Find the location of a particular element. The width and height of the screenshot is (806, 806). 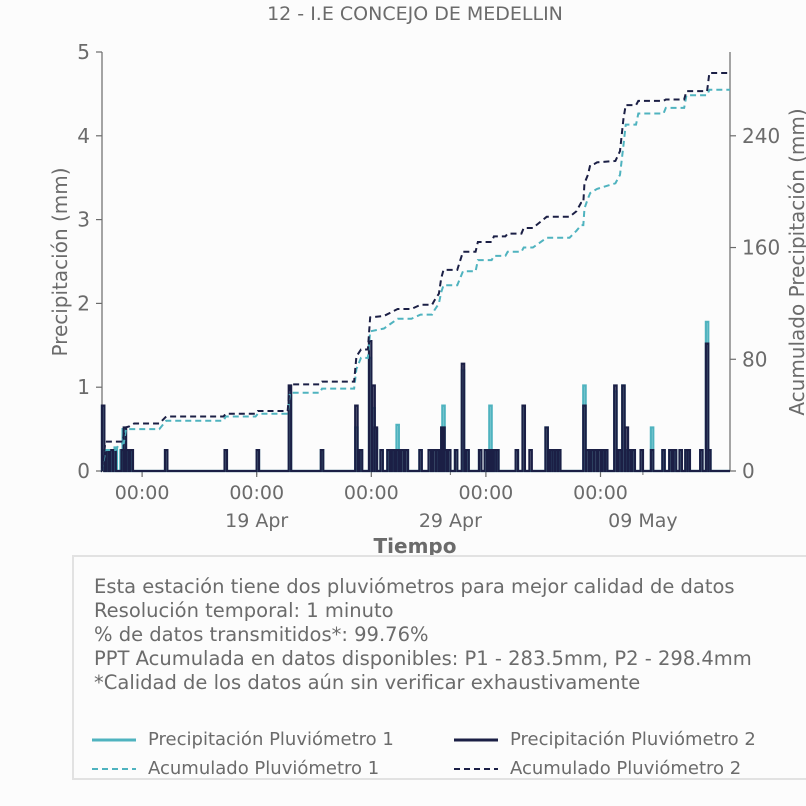

y-tick-label-left: 4 is located at coordinates (83, 136).